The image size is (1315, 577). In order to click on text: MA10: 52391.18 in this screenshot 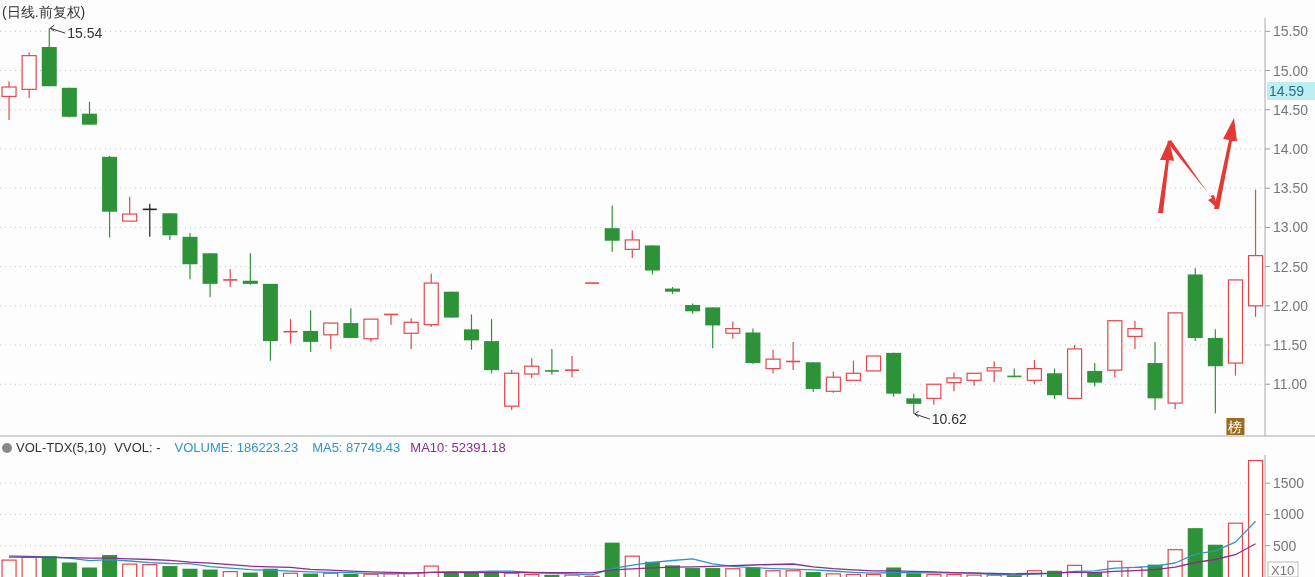, I will do `click(458, 447)`.